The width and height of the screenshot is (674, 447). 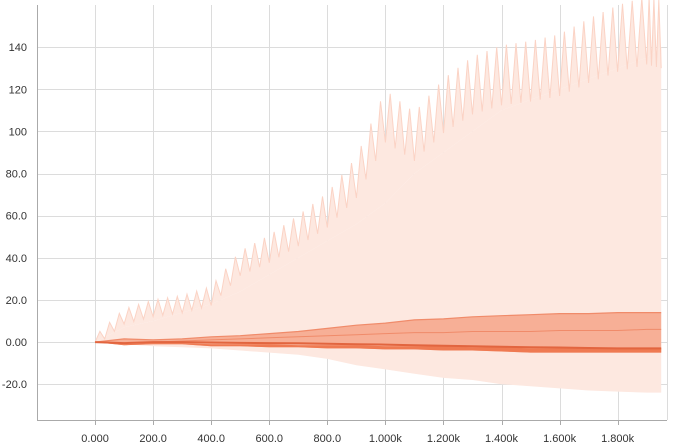 I want to click on mid-line, so click(x=378, y=336).